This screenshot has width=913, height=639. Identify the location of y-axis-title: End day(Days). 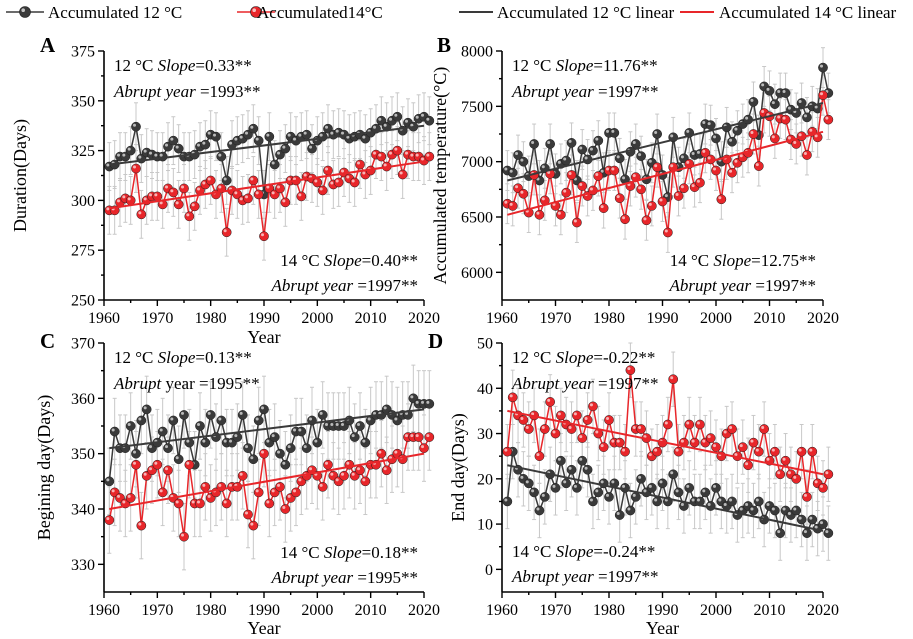
(458, 467).